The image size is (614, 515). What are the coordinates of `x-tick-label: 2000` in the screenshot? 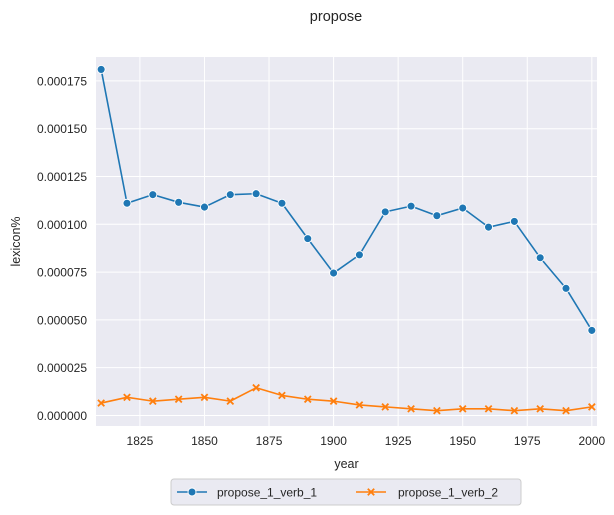 It's located at (591, 441).